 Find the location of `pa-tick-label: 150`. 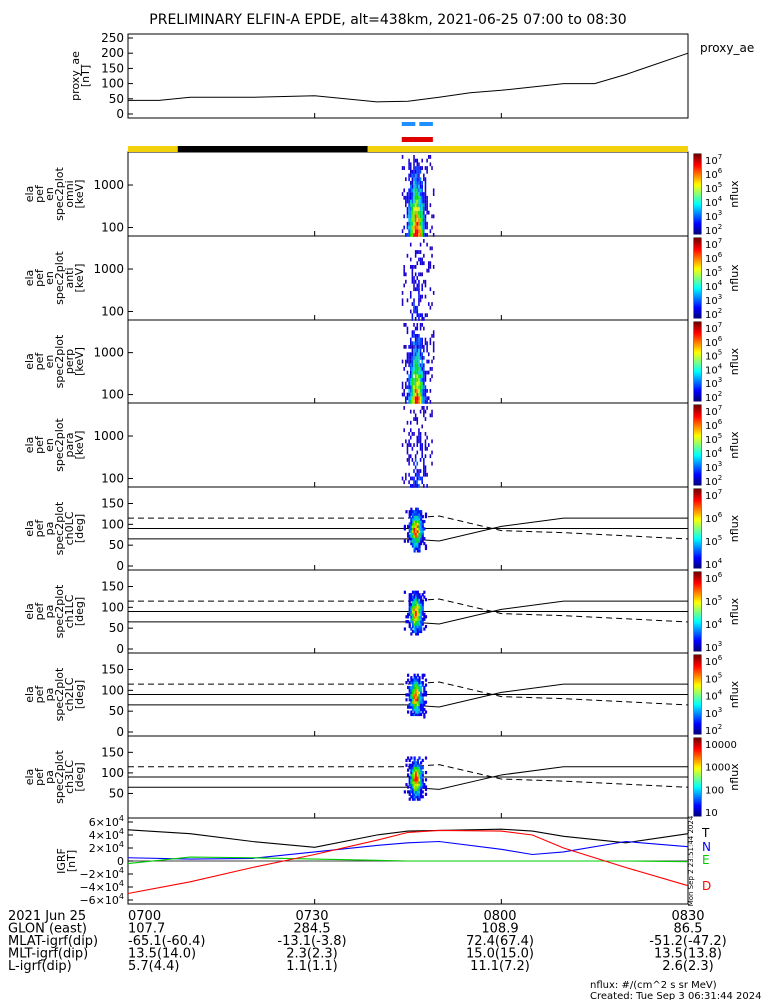

pa-tick-label: 150 is located at coordinates (112, 670).